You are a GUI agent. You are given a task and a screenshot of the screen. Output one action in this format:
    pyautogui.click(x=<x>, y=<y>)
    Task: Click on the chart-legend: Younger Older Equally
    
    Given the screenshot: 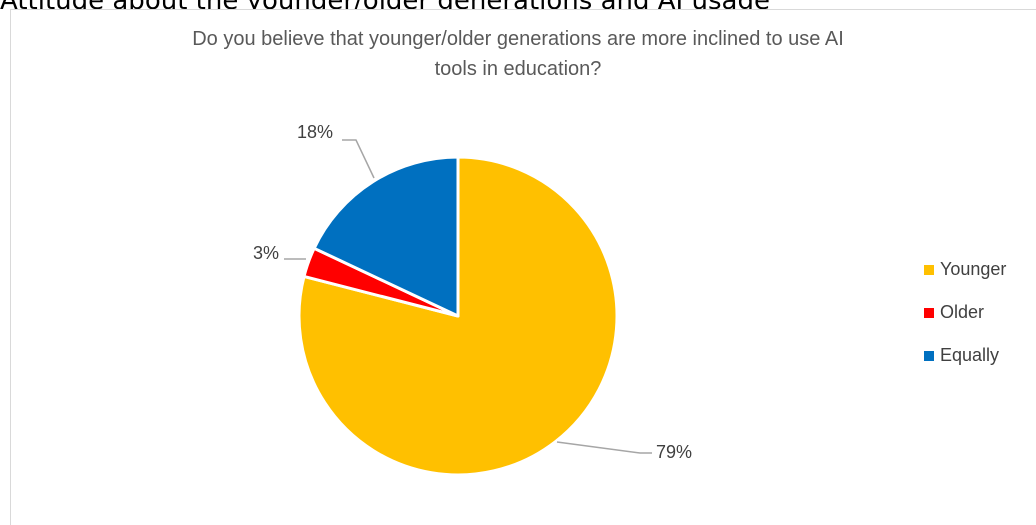 What is the action you would take?
    pyautogui.click(x=965, y=312)
    